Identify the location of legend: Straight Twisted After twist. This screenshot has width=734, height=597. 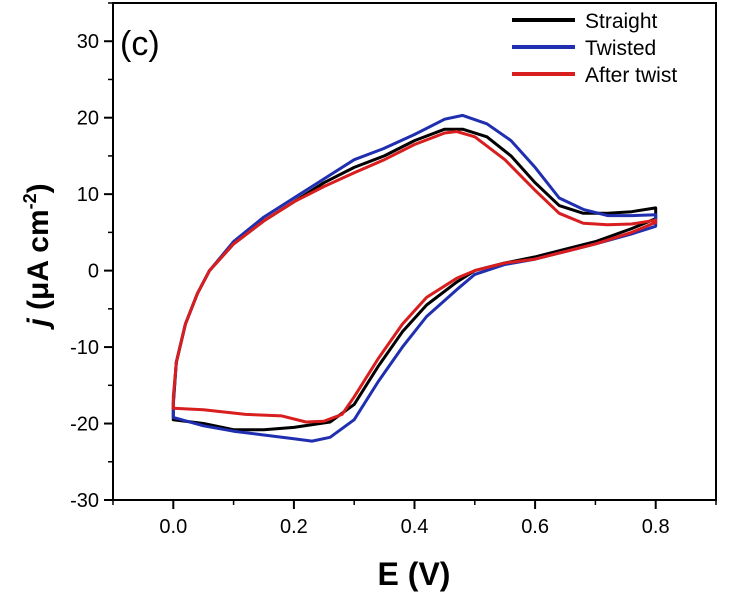
(594, 48).